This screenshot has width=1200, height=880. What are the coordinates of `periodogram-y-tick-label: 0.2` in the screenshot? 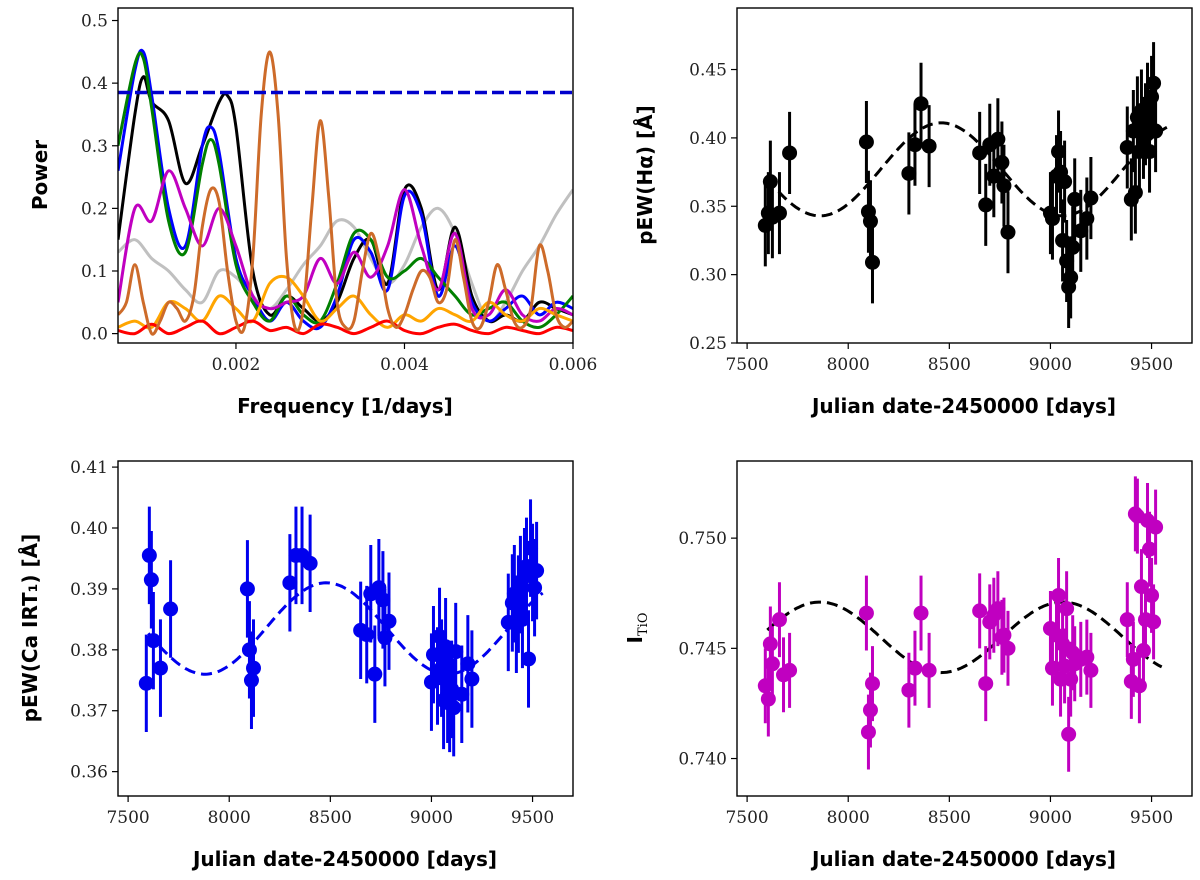 It's located at (94, 209).